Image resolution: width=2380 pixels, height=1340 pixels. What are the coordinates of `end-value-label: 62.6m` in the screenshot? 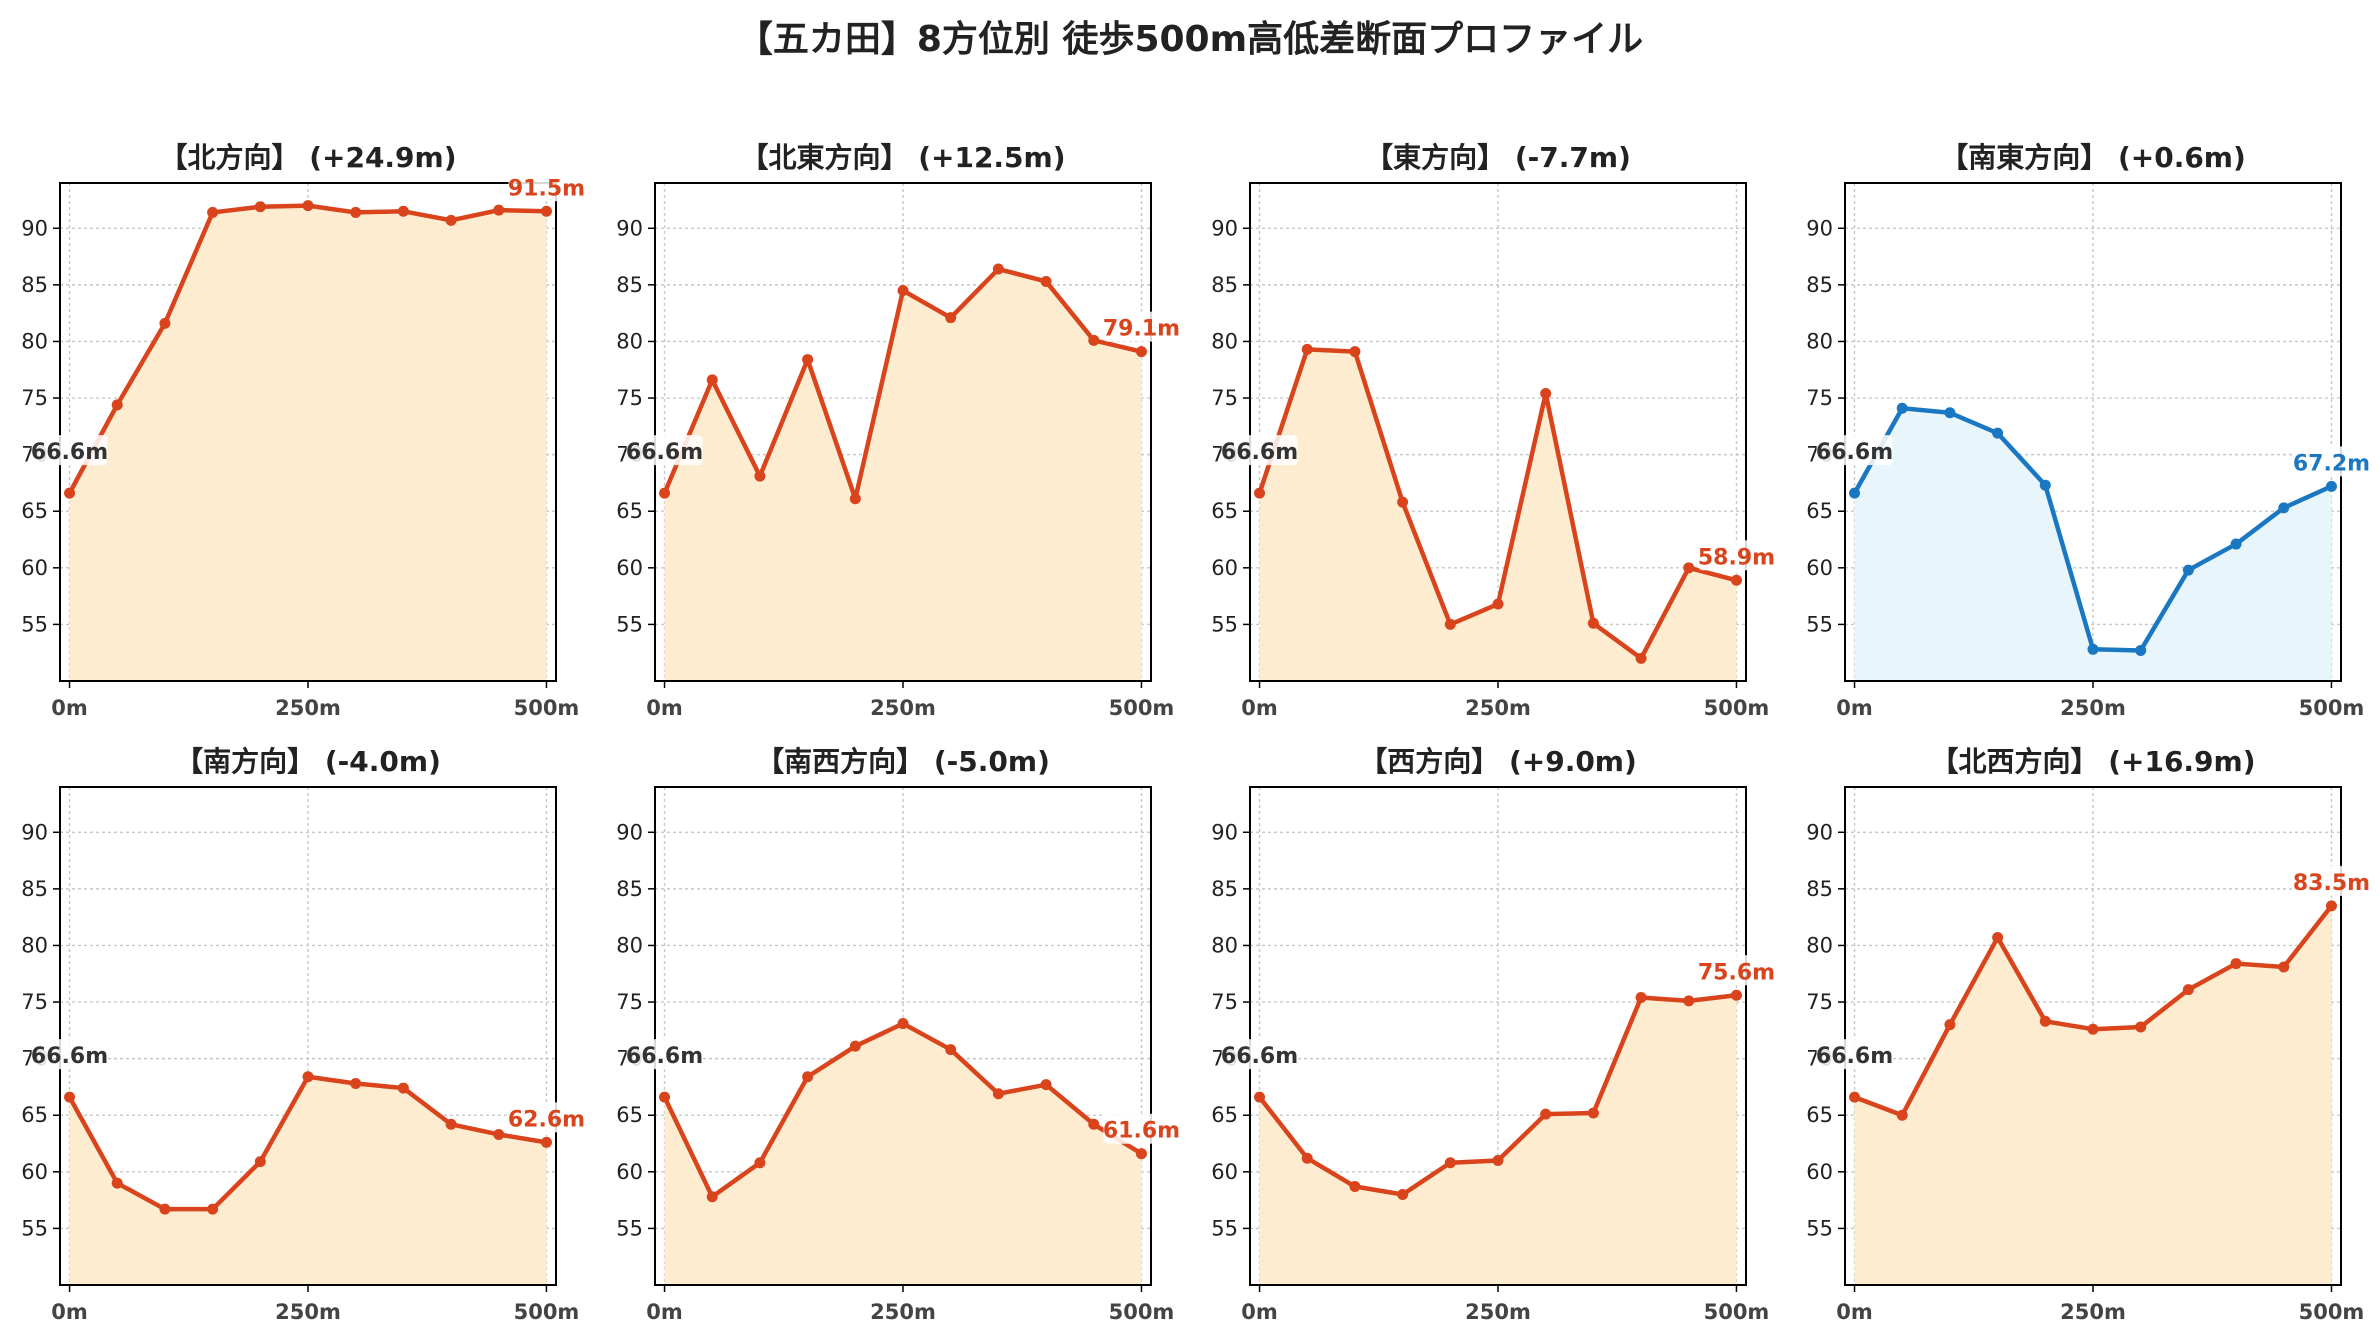 It's located at (546, 1119).